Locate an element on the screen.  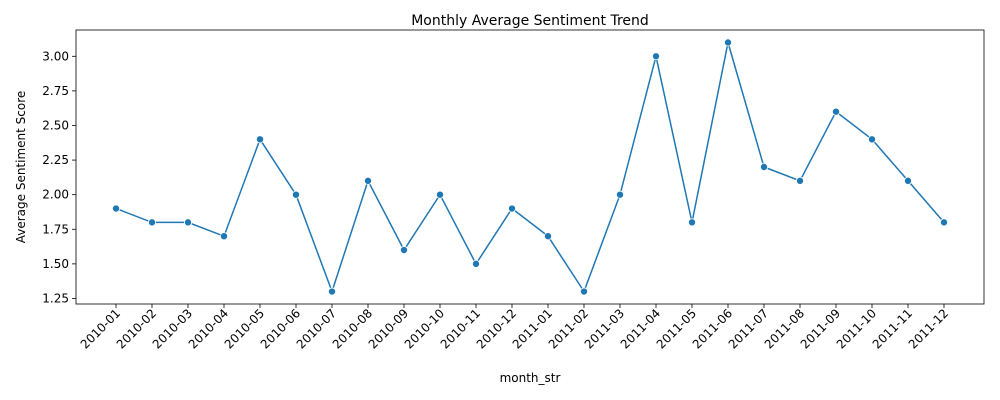
y-axis-ticks: 1.25 1.50 1.75 2.00 2.25 2.50 2.75 3.00 is located at coordinates (59, 177).